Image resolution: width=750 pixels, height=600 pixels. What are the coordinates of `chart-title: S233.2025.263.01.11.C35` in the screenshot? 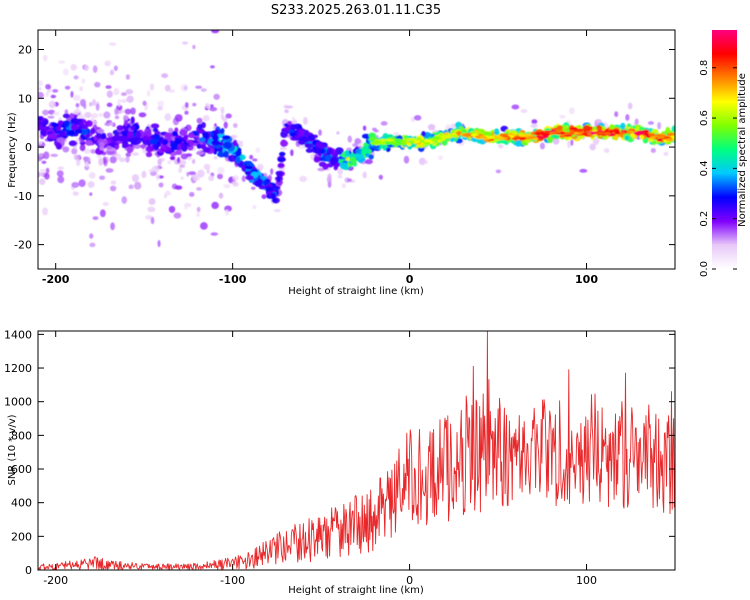 It's located at (356, 10).